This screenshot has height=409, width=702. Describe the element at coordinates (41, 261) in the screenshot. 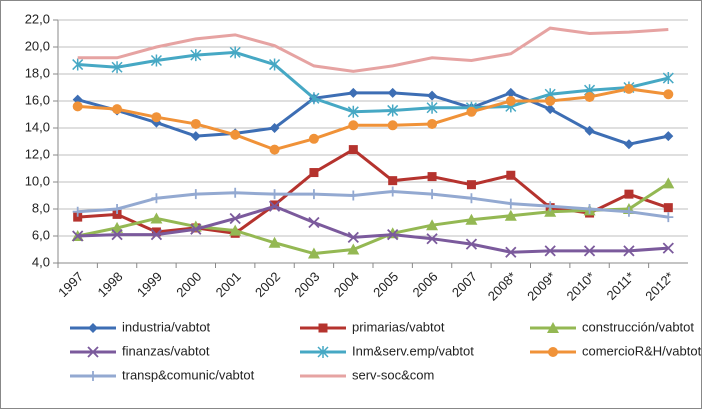

I see `y-tick-label: 4,0` at that location.